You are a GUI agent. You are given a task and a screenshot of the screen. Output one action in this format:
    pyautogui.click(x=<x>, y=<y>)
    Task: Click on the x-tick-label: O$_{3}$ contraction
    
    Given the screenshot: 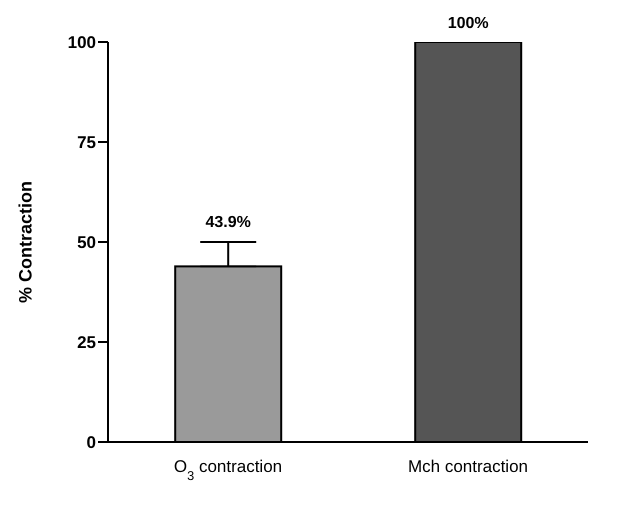 What is the action you would take?
    pyautogui.click(x=228, y=469)
    